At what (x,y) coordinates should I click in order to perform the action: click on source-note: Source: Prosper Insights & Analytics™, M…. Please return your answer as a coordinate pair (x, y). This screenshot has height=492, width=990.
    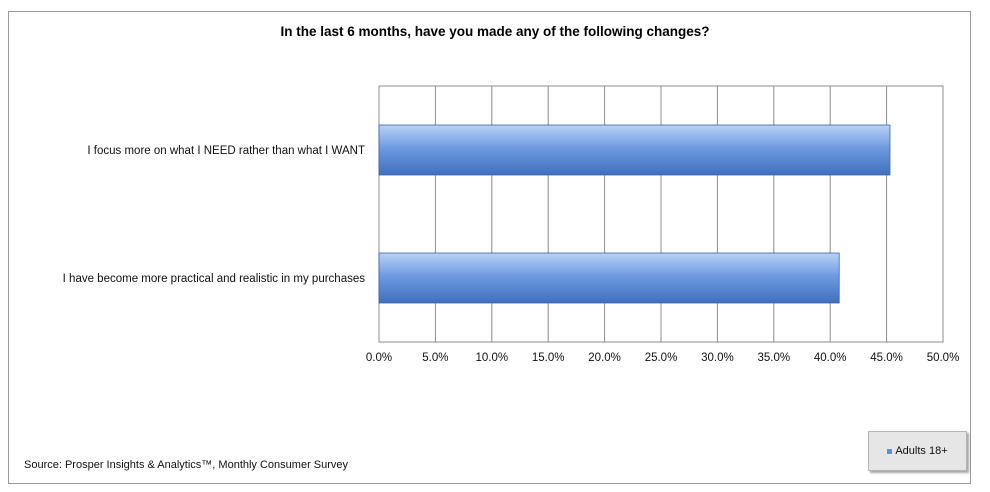
    Looking at the image, I should click on (186, 465).